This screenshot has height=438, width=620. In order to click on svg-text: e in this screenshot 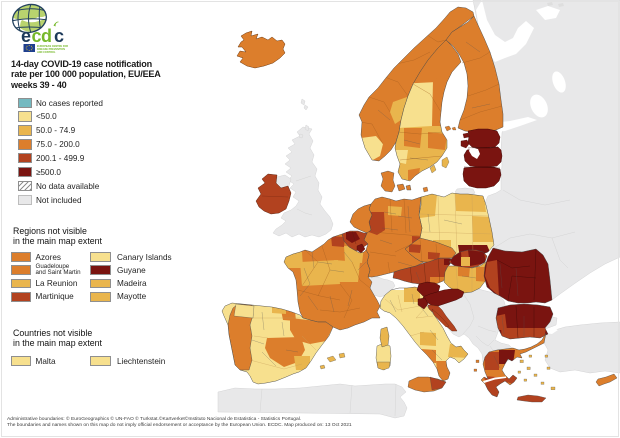, I will do `click(26, 36)`.